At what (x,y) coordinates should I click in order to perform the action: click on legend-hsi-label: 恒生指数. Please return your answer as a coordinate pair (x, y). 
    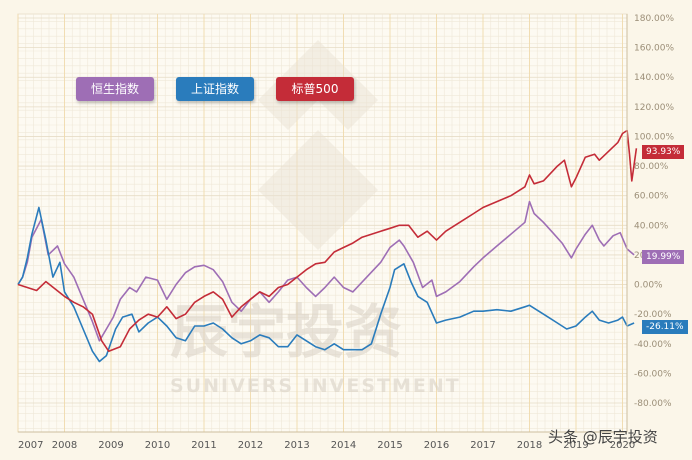
    Looking at the image, I should click on (114, 89).